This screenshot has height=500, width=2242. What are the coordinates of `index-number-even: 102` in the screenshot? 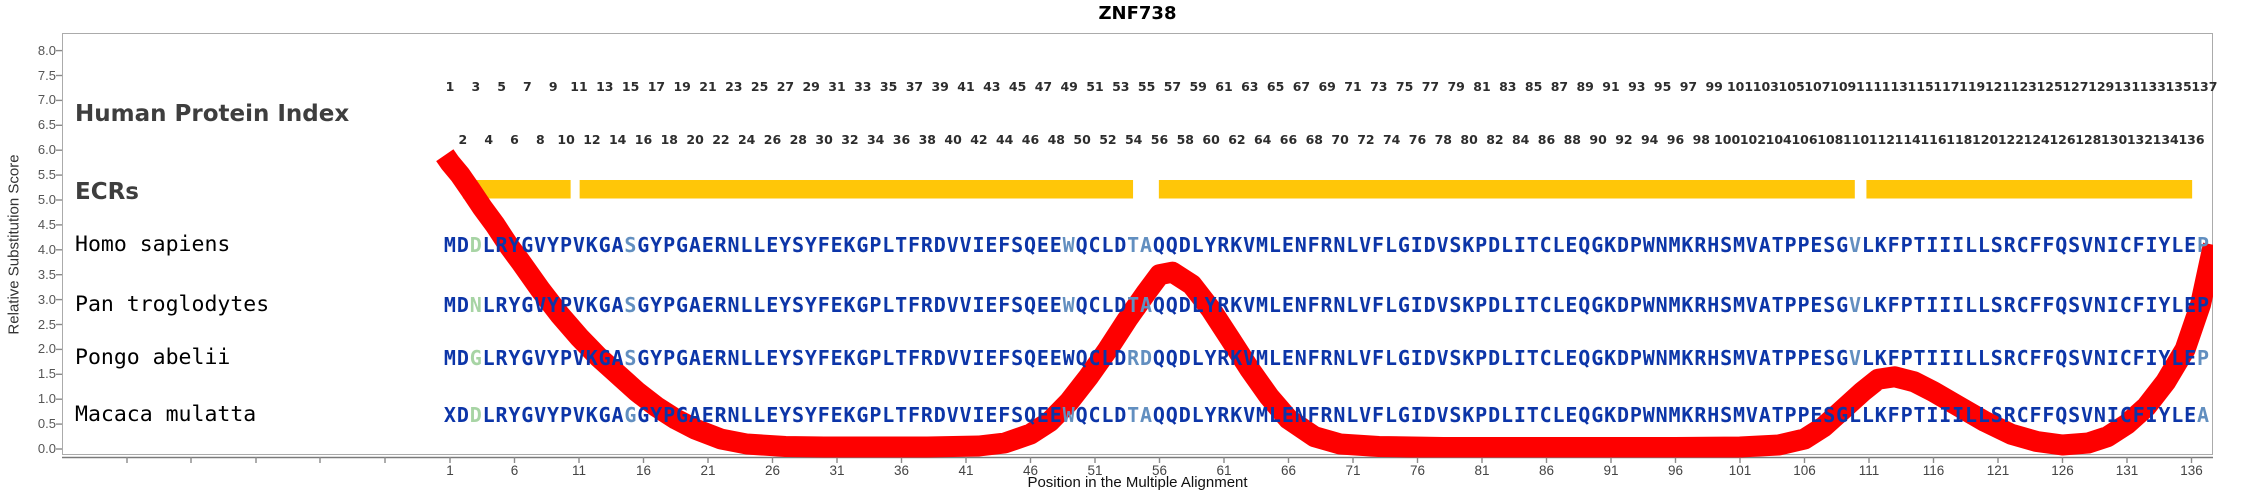 It's located at (1752, 139).